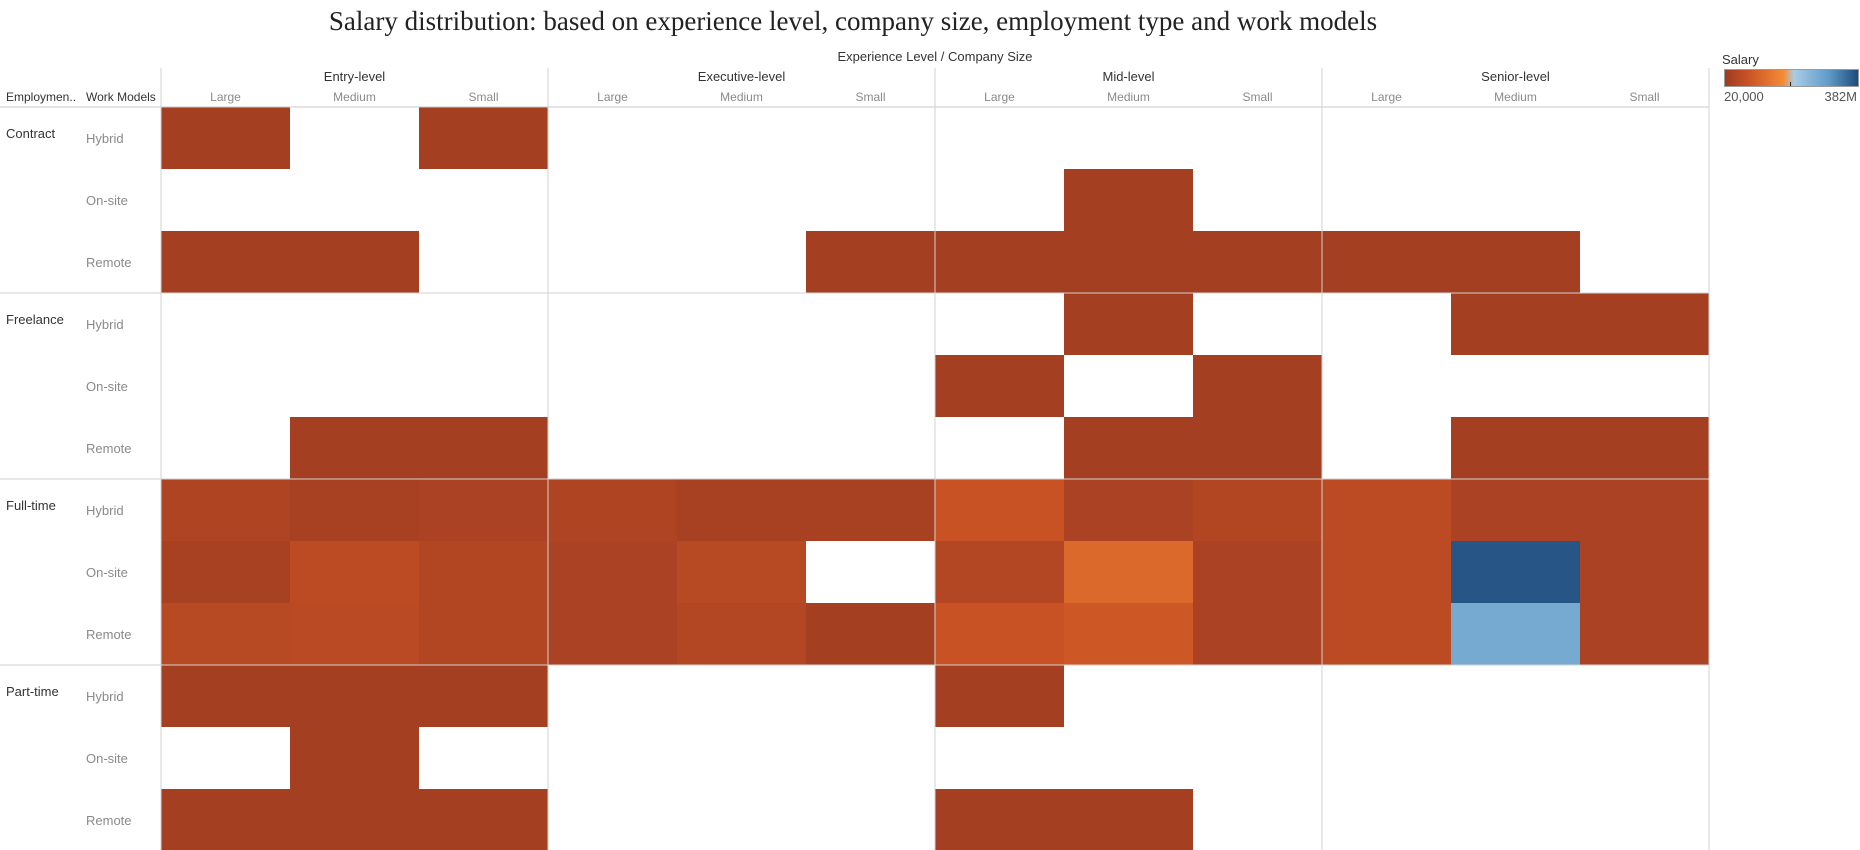 This screenshot has width=1860, height=850. What do you see at coordinates (35, 319) in the screenshot?
I see `employment-type-label: Freelance` at bounding box center [35, 319].